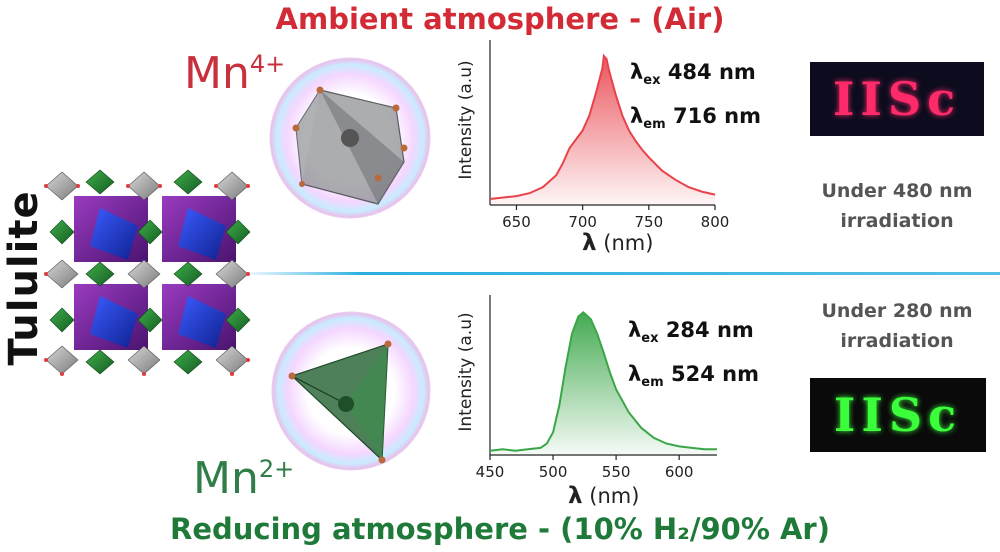 Image resolution: width=1000 pixels, height=552 pixels. I want to click on sample-photo-green: IISc, so click(898, 415).